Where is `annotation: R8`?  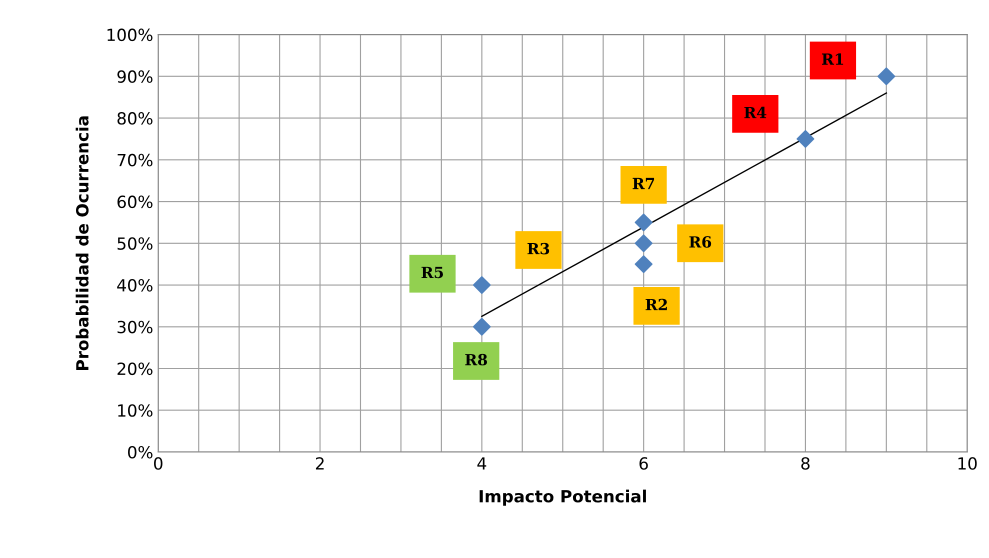 annotation: R8 is located at coordinates (476, 360).